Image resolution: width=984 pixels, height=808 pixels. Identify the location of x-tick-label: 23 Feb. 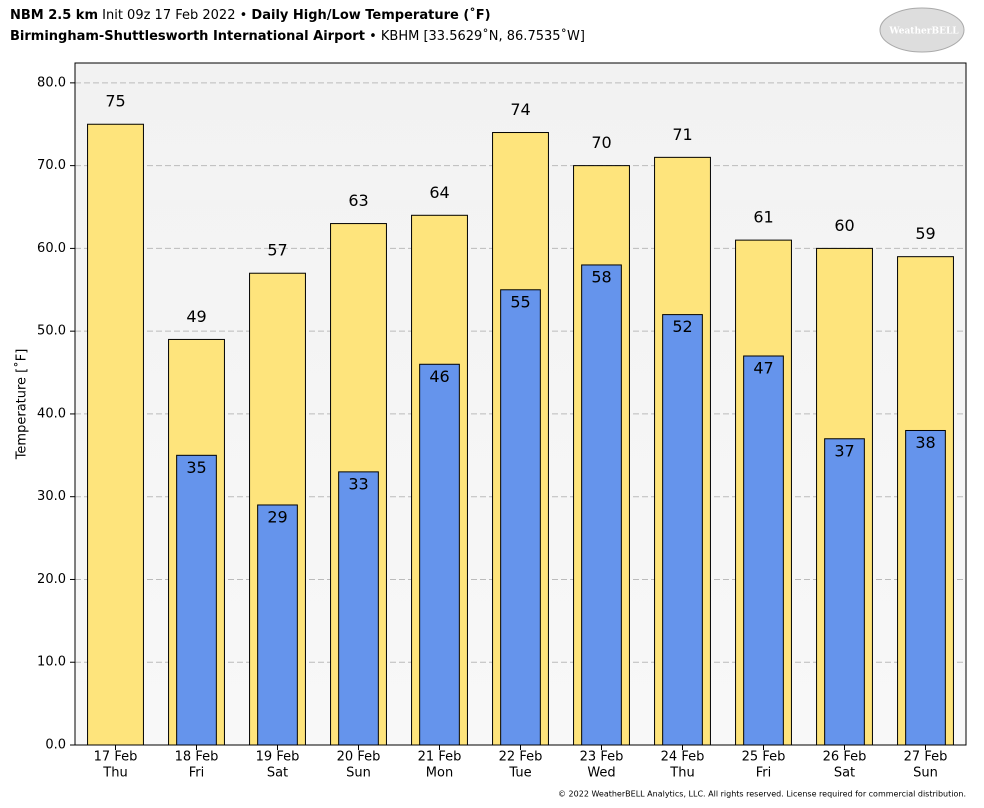
(602, 757).